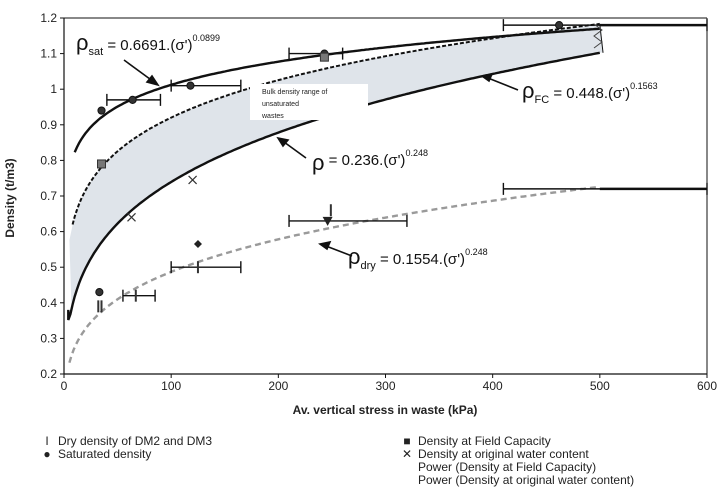 Image resolution: width=717 pixels, height=490 pixels. I want to click on legend-label-orig: Density at original water content, so click(503, 454).